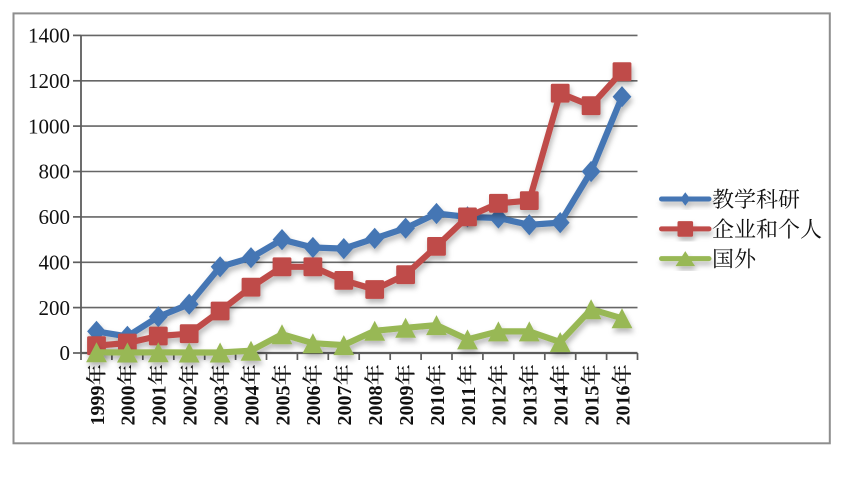 The height and width of the screenshot is (488, 843). What do you see at coordinates (55, 308) in the screenshot?
I see `svg-text: 200` at bounding box center [55, 308].